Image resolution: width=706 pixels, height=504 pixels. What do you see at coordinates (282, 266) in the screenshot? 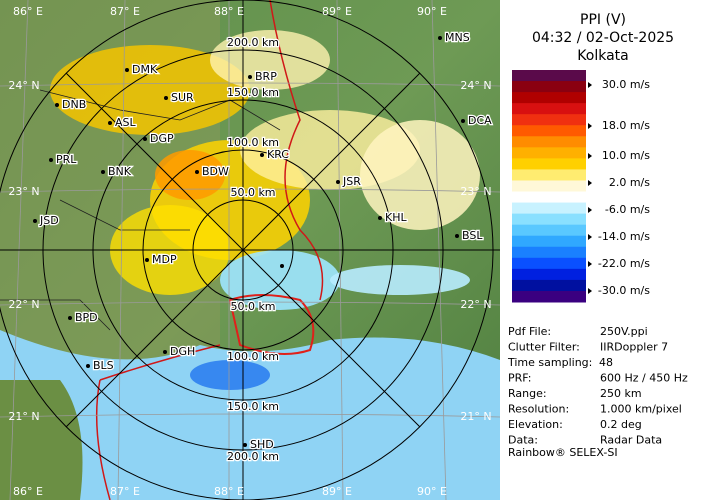
I see `radar-site` at bounding box center [282, 266].